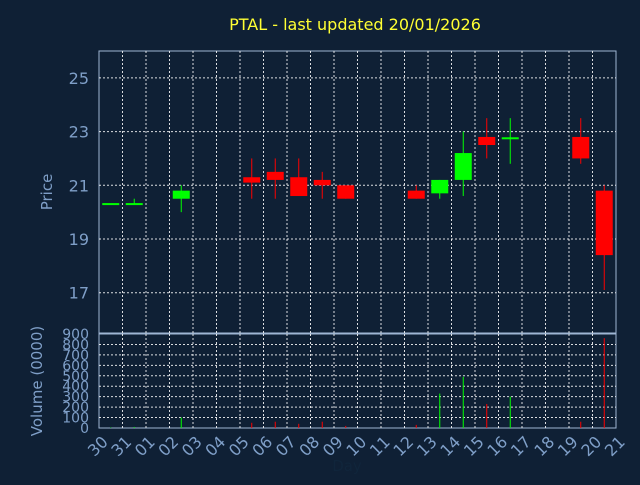 The image size is (640, 485). Describe the element at coordinates (75, 335) in the screenshot. I see `volume-tick-label: 900` at that location.